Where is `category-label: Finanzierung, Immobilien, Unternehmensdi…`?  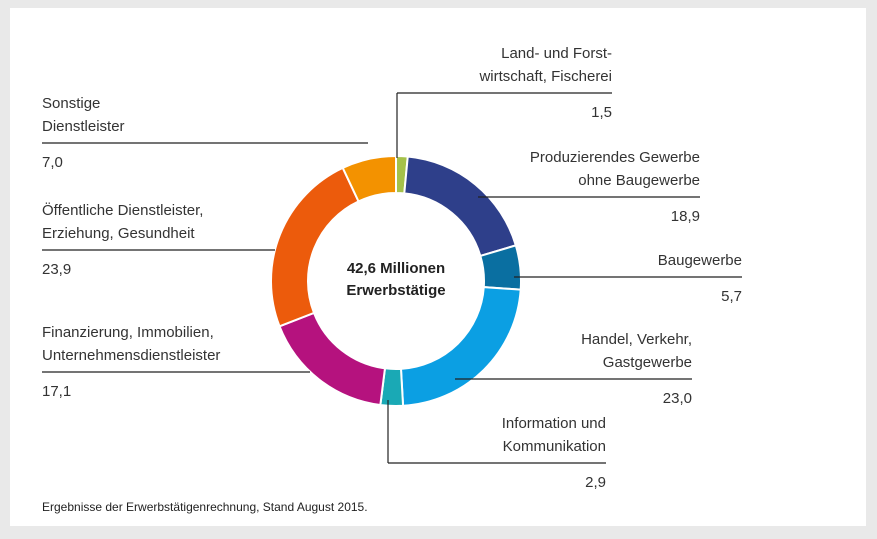 category-label: Finanzierung, Immobilien, Unternehmensdi… is located at coordinates (131, 344).